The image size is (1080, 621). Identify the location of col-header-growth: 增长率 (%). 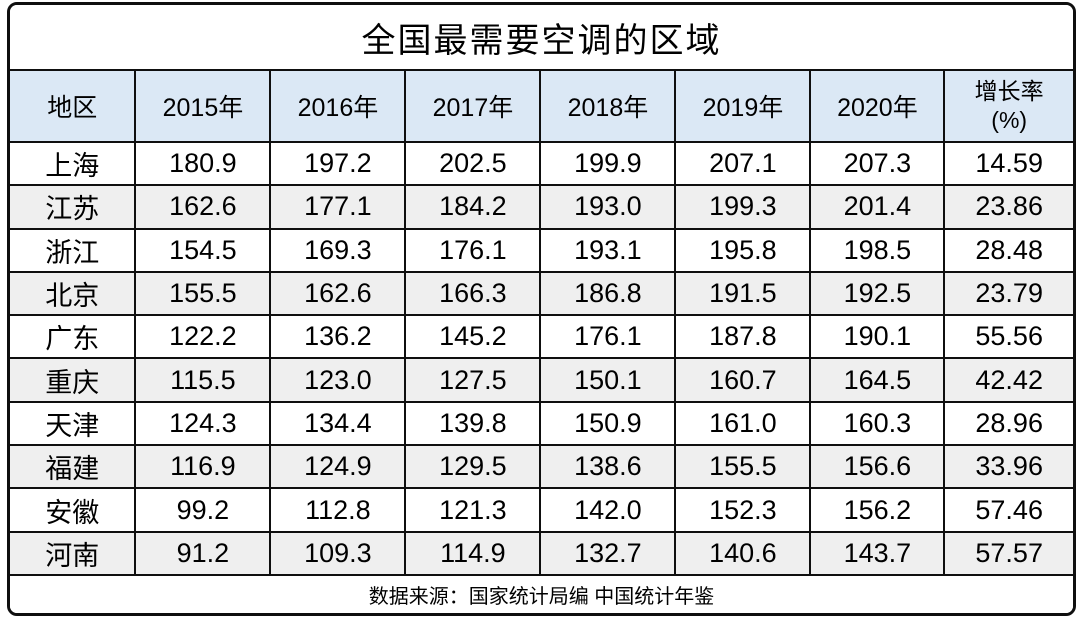
(1008, 107).